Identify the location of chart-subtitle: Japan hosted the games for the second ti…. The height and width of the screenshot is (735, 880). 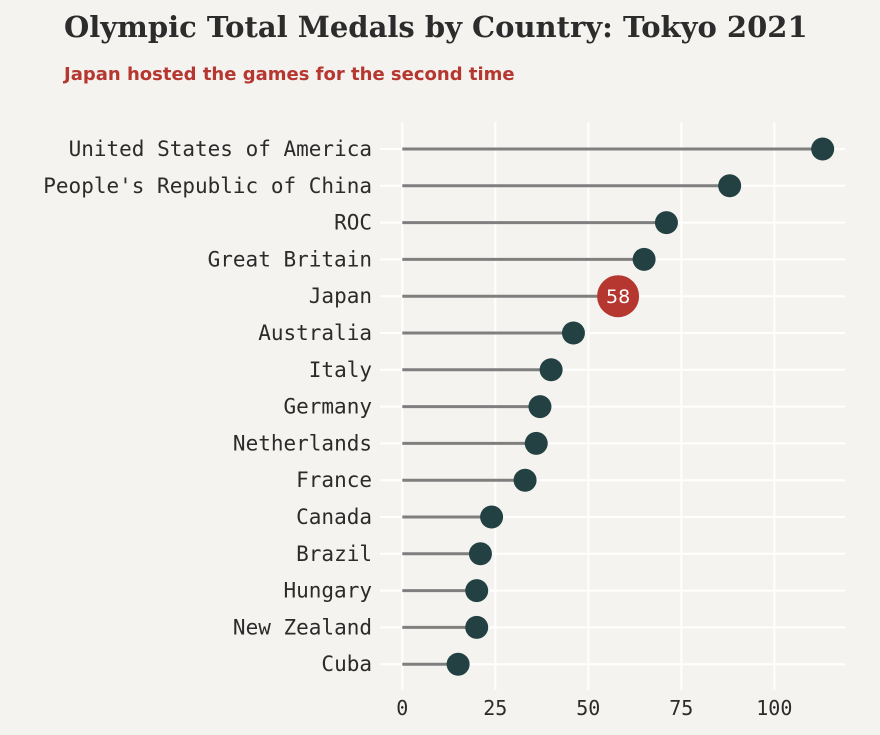
(289, 74).